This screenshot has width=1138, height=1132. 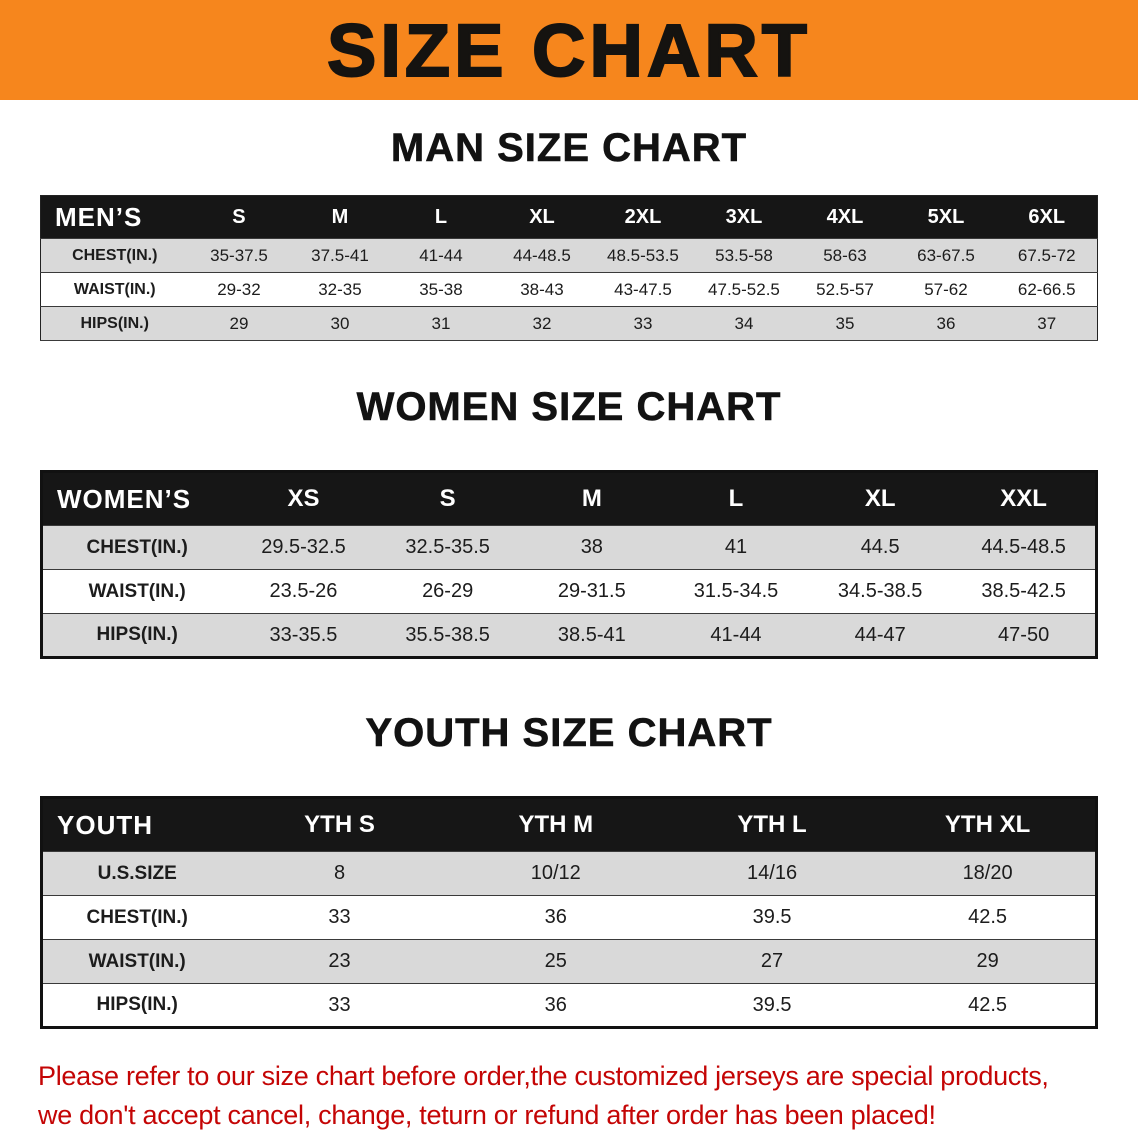 I want to click on size-column-header: YTH S, so click(x=339, y=824).